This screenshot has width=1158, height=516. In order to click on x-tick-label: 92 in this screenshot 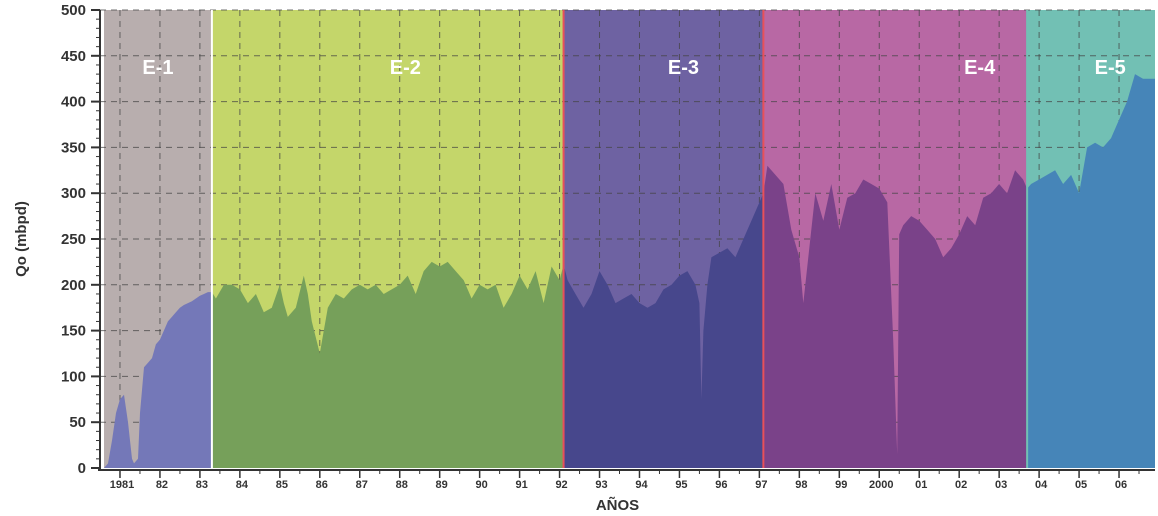, I will do `click(561, 485)`.